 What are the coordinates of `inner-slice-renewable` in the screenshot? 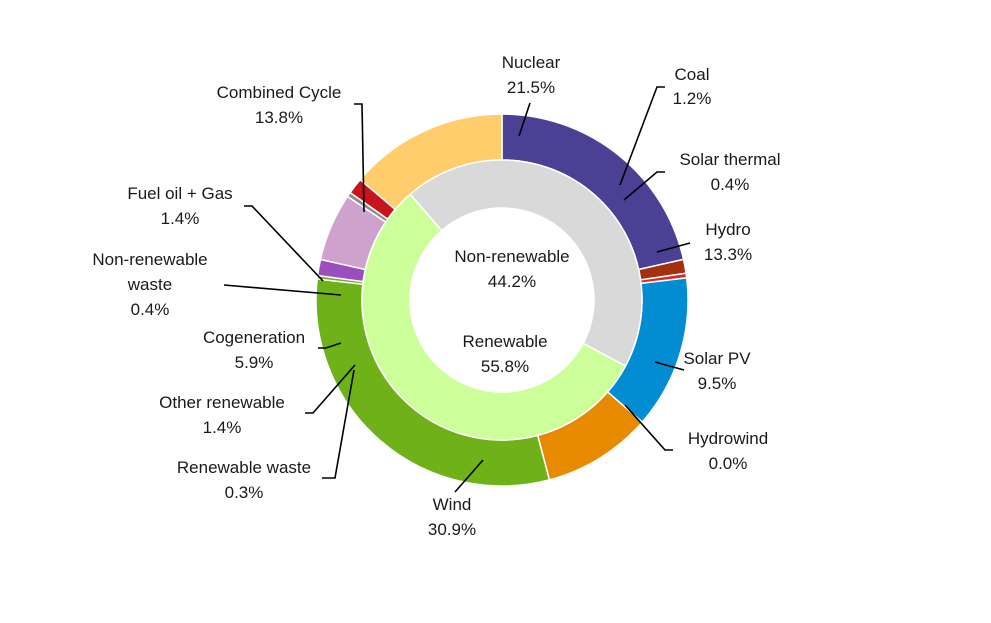 It's located at (494, 317).